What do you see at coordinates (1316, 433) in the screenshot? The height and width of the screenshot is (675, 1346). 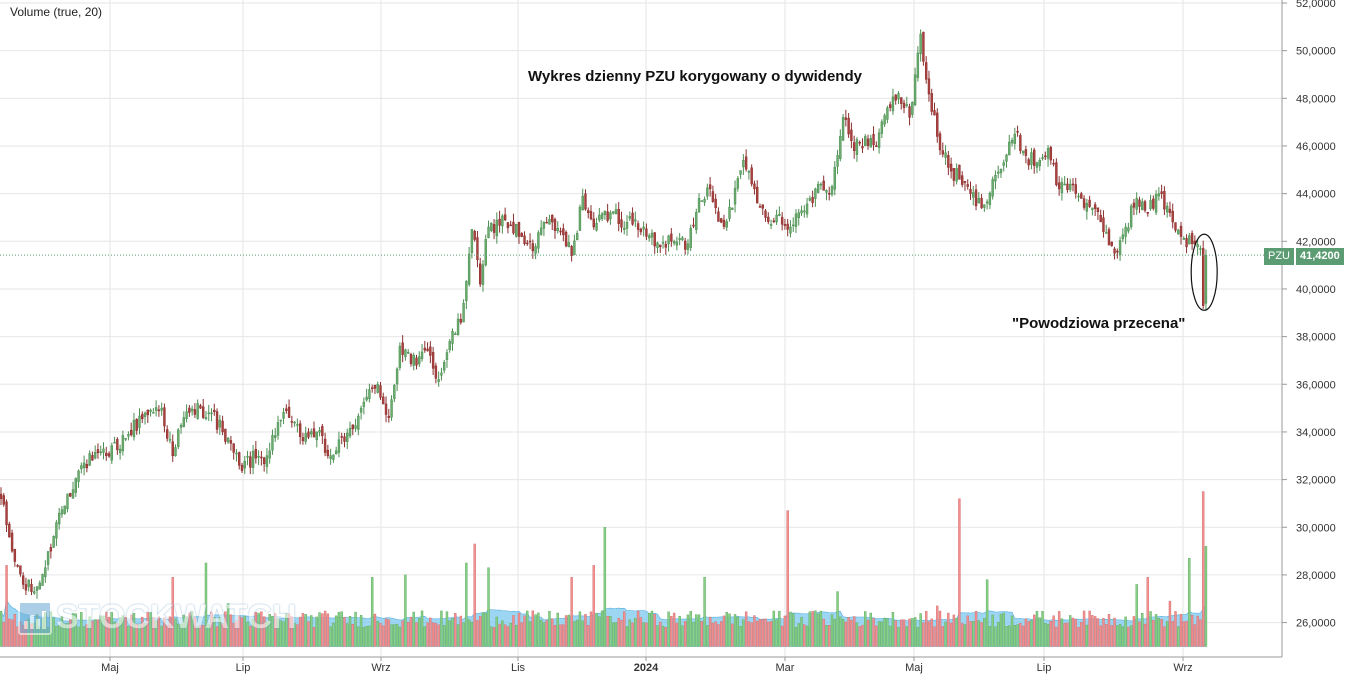 I see `y-tick-label: 34,0000` at bounding box center [1316, 433].